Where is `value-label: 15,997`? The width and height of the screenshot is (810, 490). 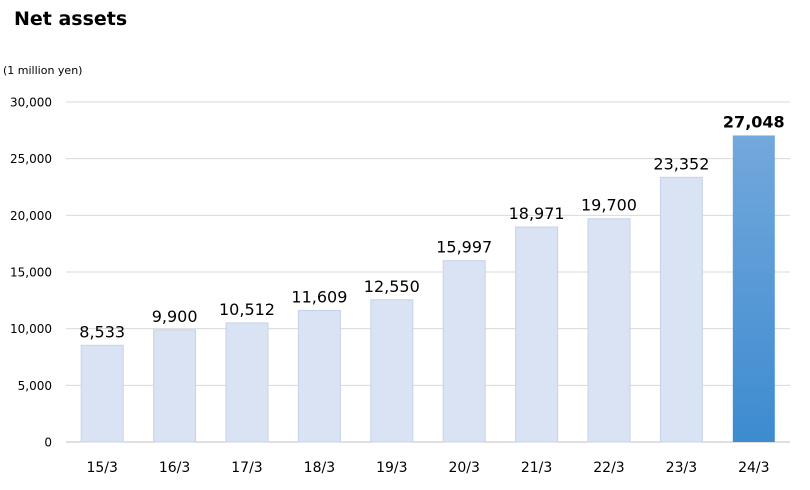 value-label: 15,997 is located at coordinates (464, 247).